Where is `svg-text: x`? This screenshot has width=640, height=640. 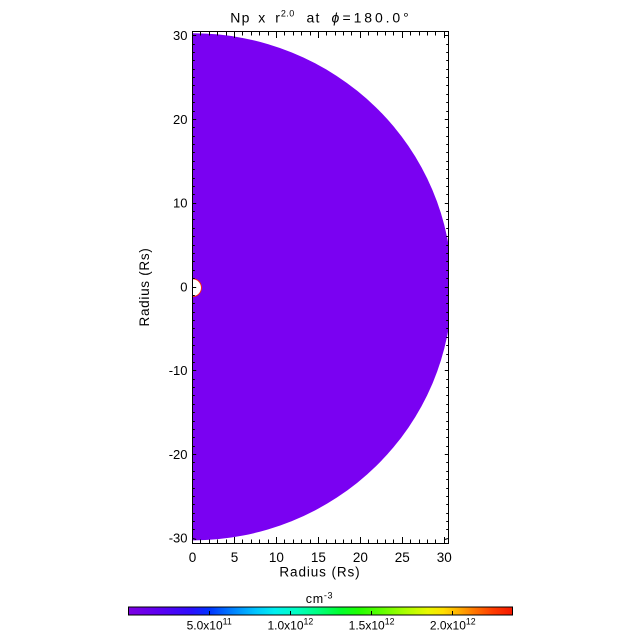 svg-text: x is located at coordinates (261, 18).